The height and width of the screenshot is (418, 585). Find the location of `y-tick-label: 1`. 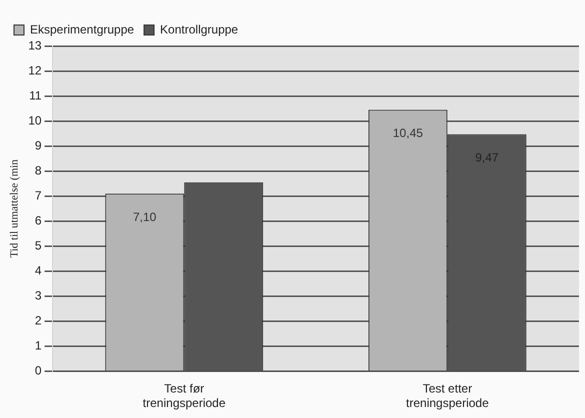

y-tick-label: 1 is located at coordinates (38, 345).